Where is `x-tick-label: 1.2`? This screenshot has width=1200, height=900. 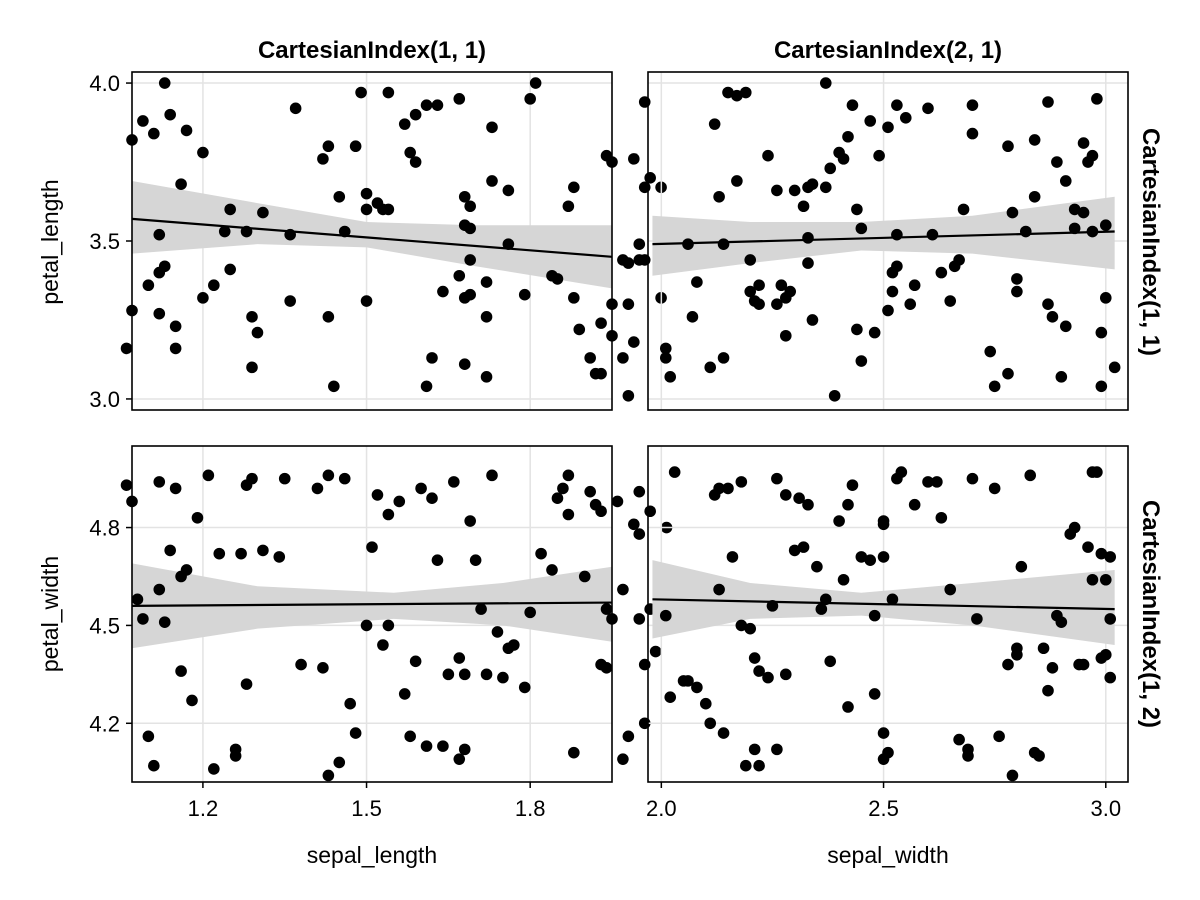 x-tick-label: 1.2 is located at coordinates (203, 808).